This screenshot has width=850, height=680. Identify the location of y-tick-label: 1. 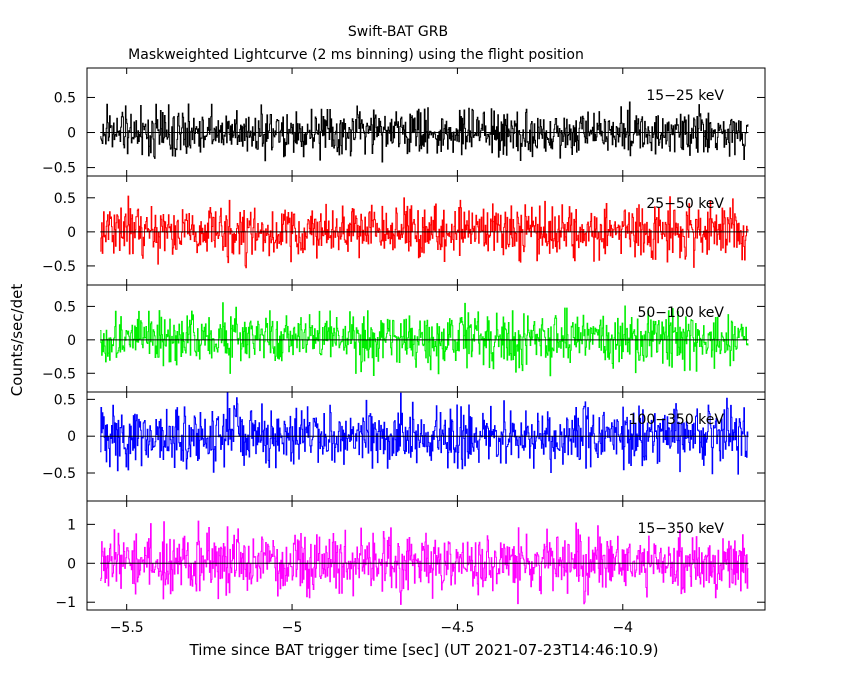
(71, 525).